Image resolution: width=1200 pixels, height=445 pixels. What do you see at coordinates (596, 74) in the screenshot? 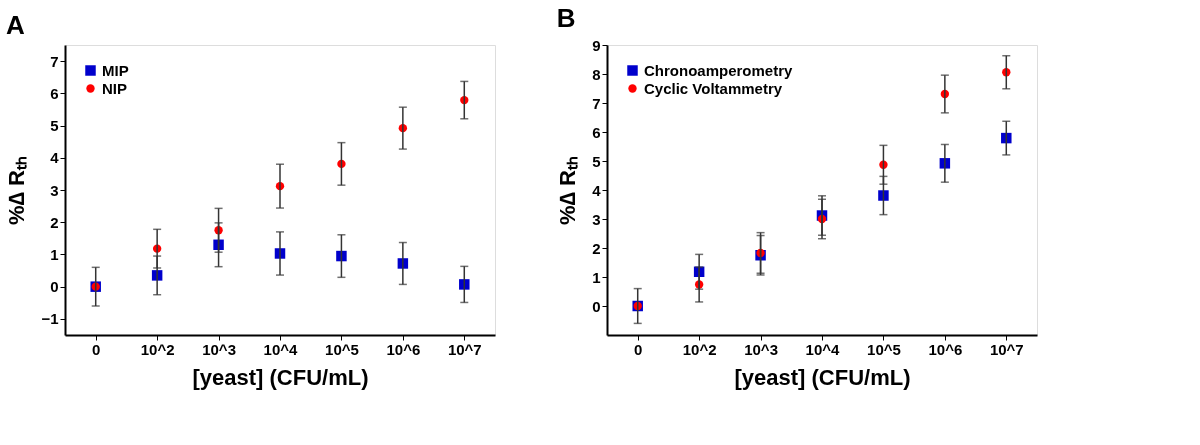
I see `y-tick-label: 8` at bounding box center [596, 74].